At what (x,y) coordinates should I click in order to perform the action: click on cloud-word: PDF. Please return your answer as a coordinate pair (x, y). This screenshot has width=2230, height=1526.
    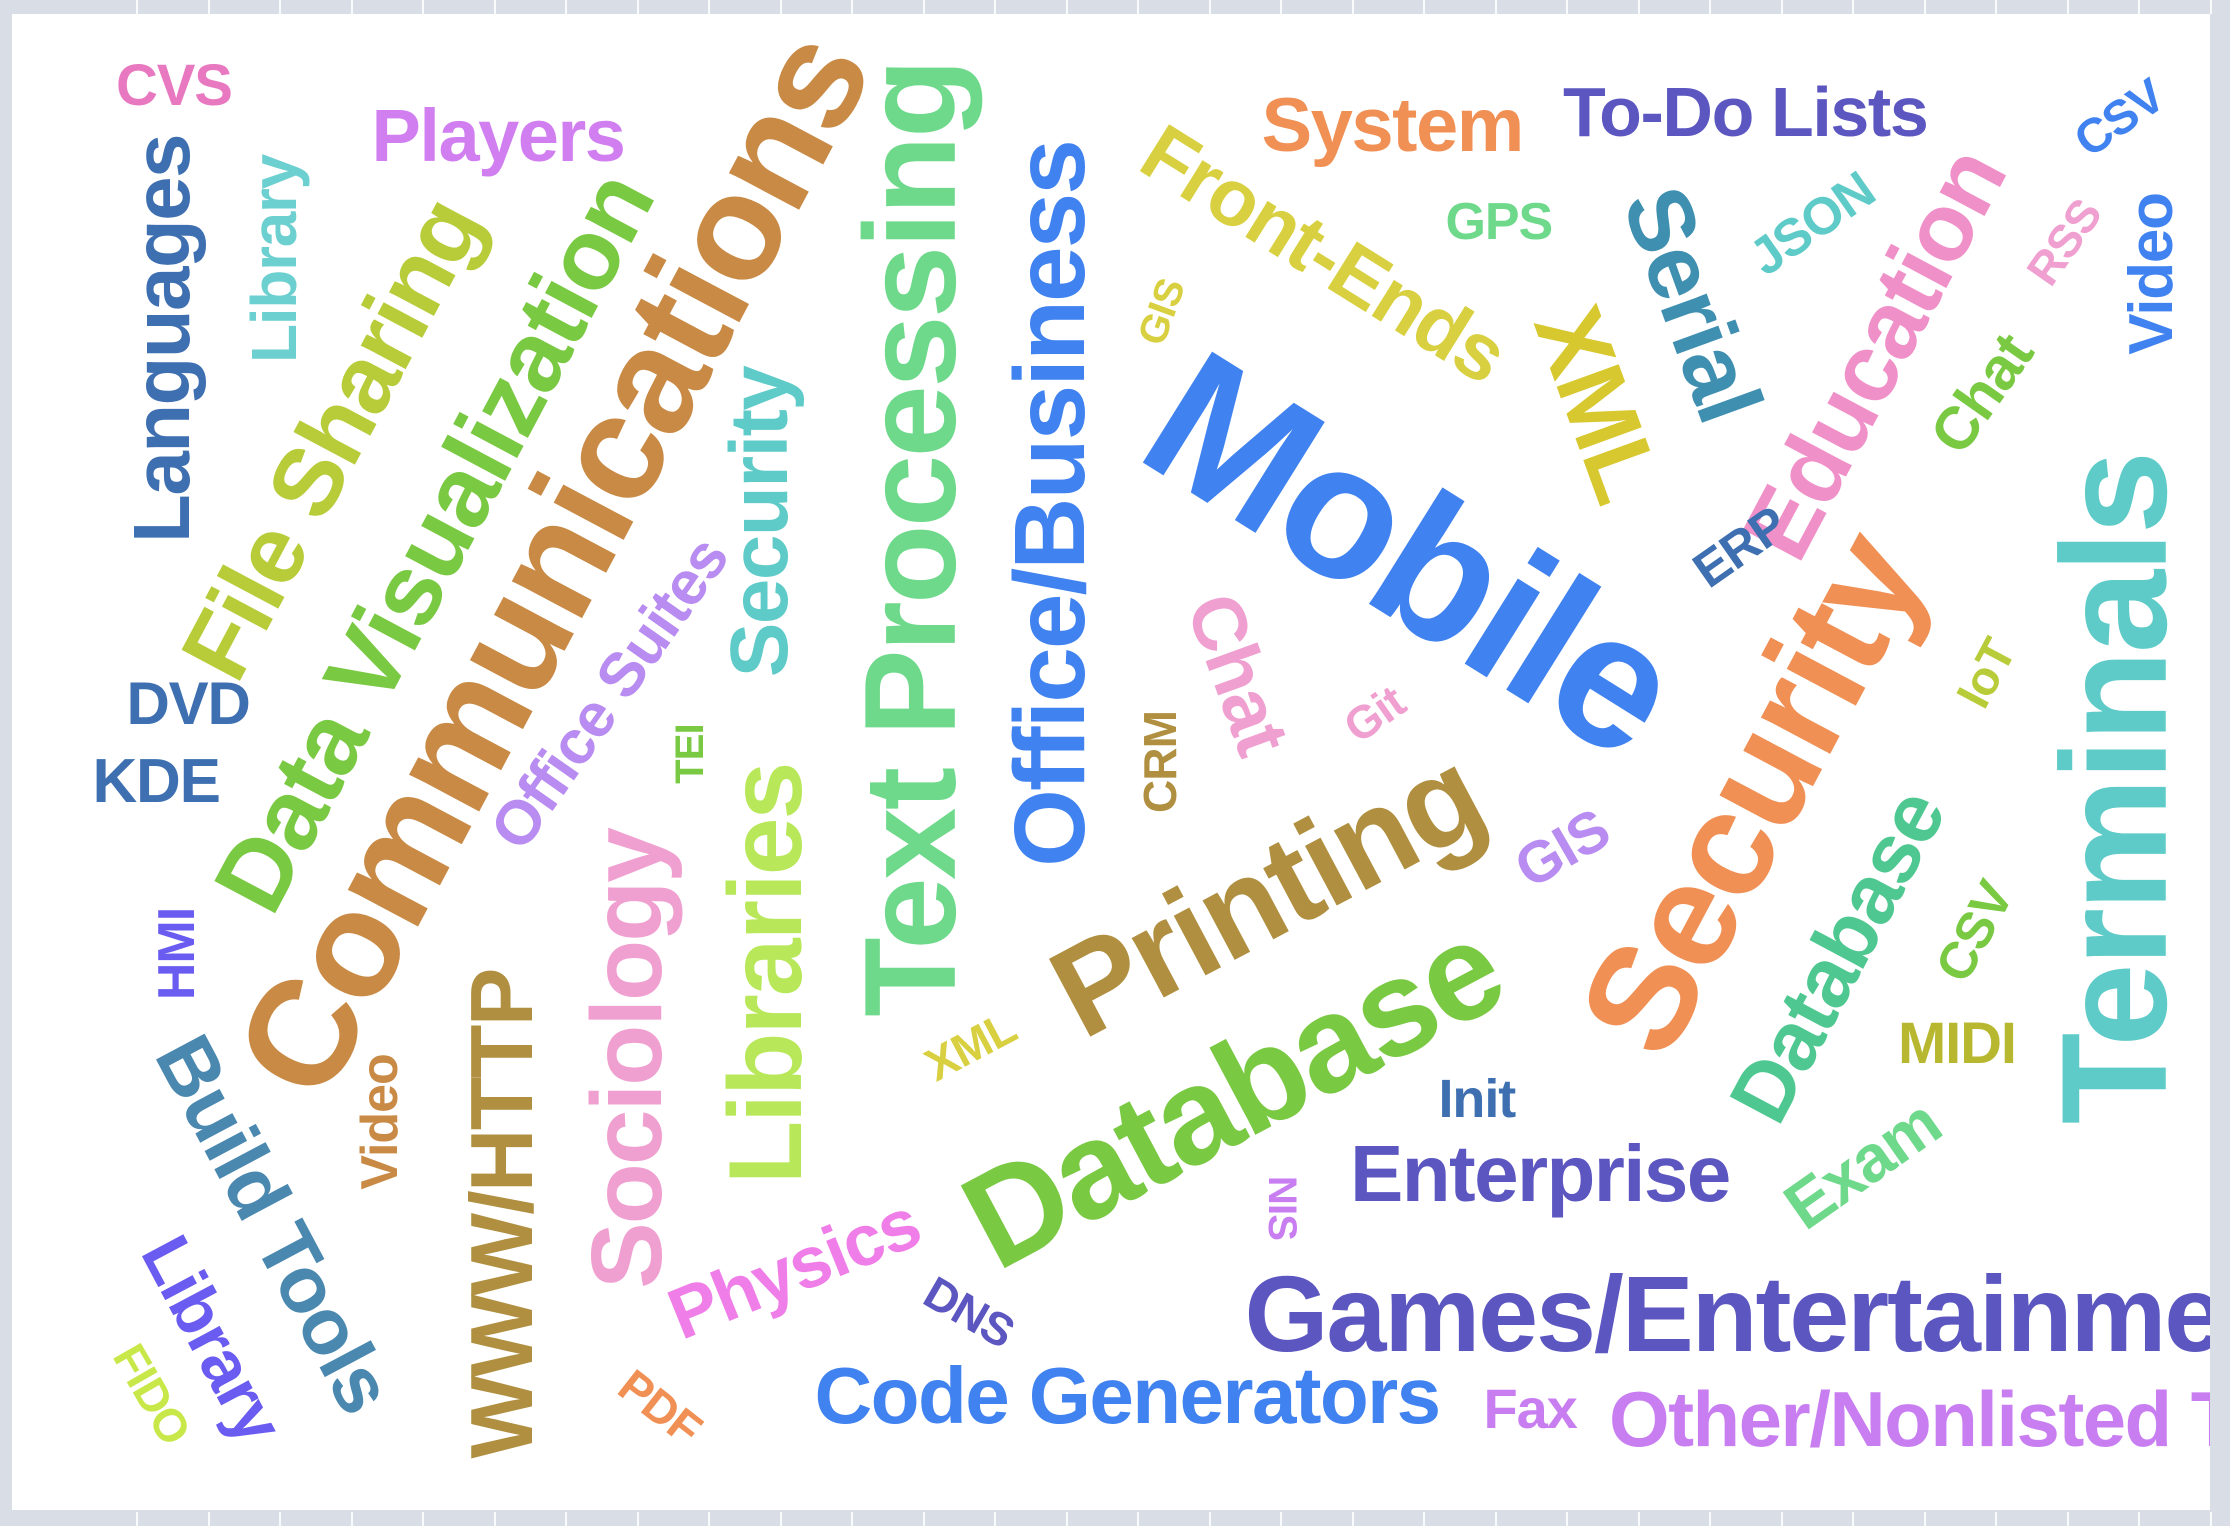
    Looking at the image, I should click on (660, 1407).